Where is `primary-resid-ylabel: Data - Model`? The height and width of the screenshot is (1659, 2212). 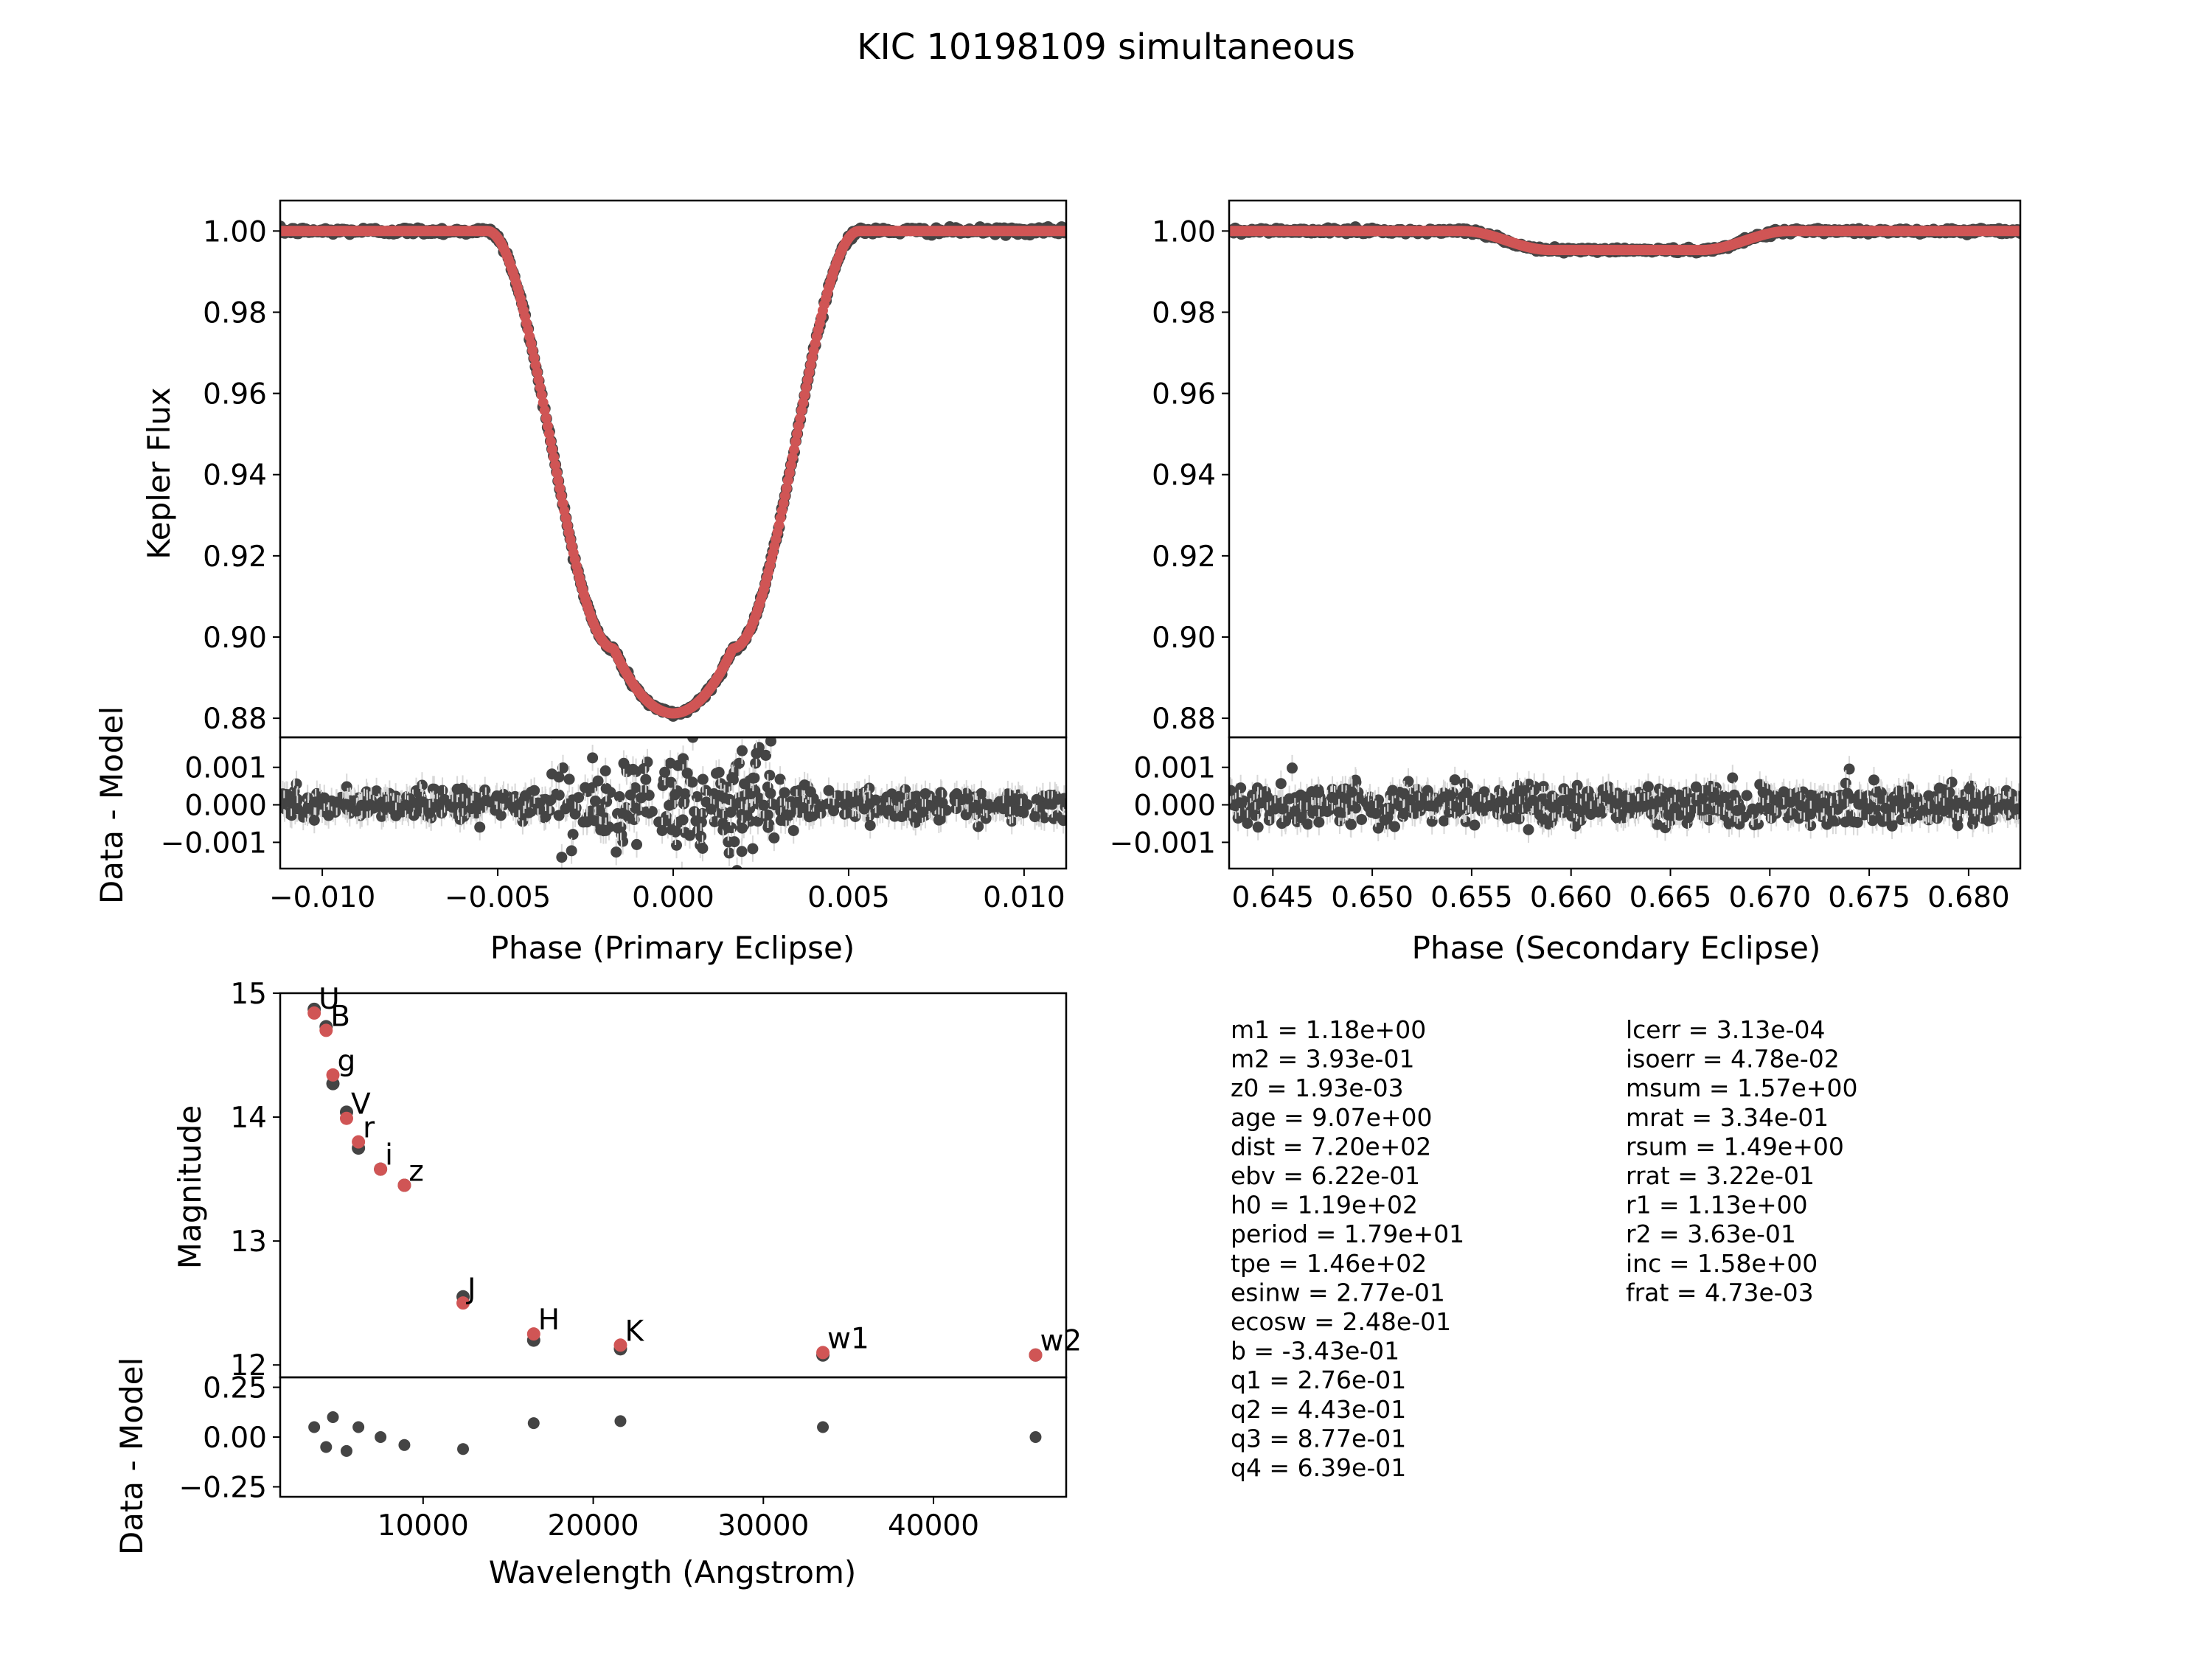
primary-resid-ylabel: Data - Model is located at coordinates (112, 805).